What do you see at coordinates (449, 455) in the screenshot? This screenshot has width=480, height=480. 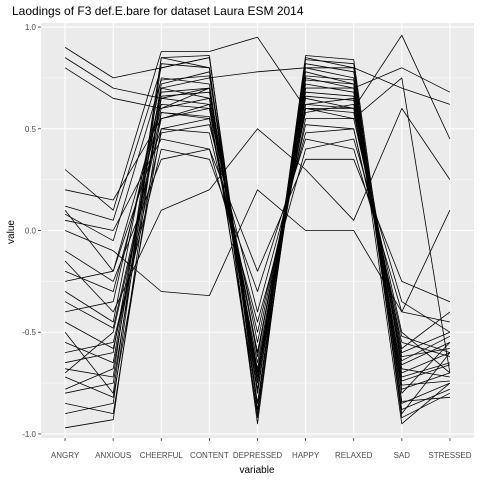 I see `x-tick-label: STRESSED` at bounding box center [449, 455].